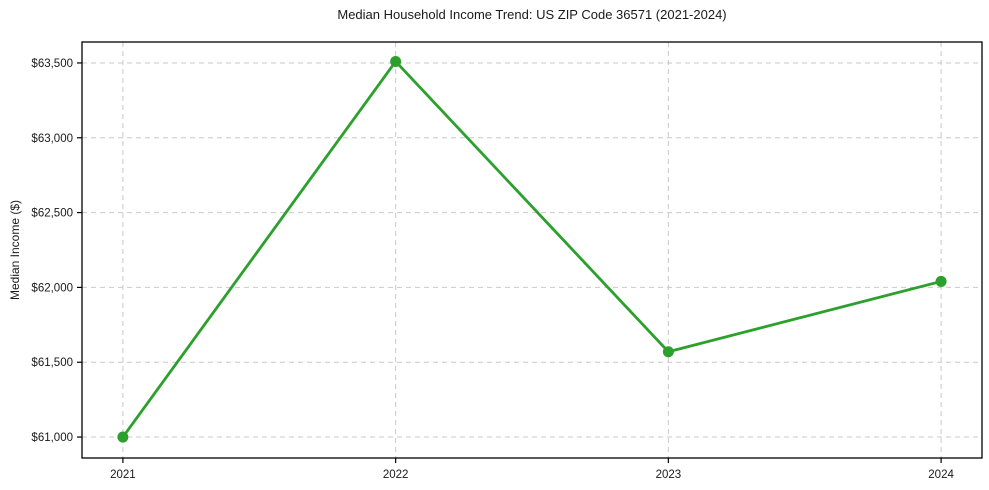  Describe the element at coordinates (52, 288) in the screenshot. I see `y-tick-label: $62,000` at that location.